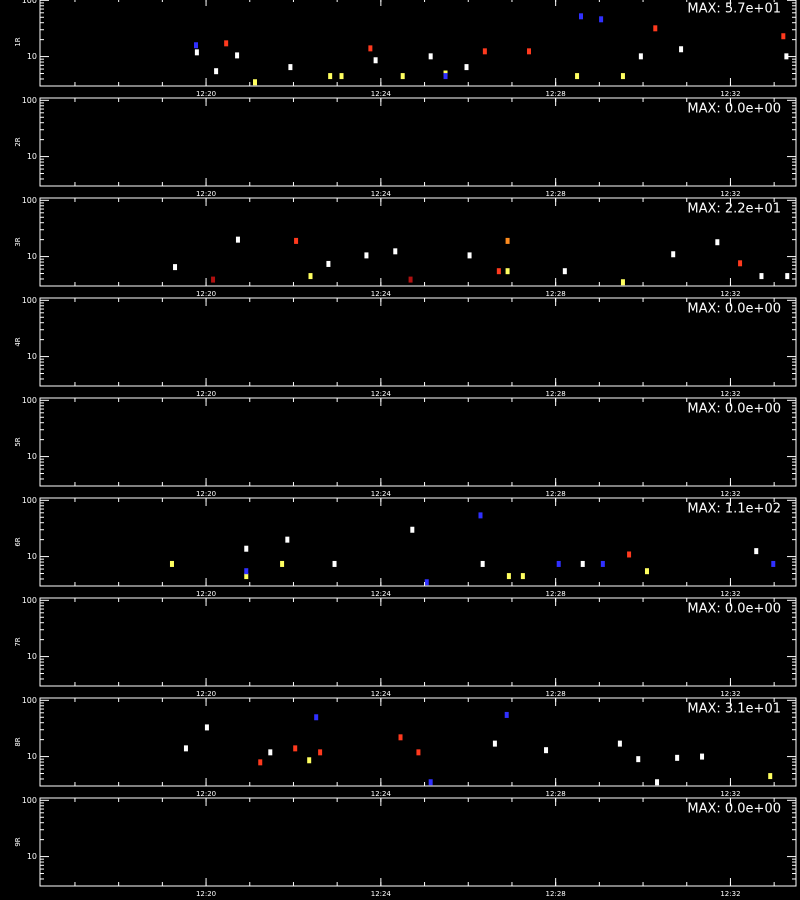 This screenshot has width=800, height=900. Describe the element at coordinates (734, 709) in the screenshot. I see `max-annotation: MAX: 3.1e+01` at that location.